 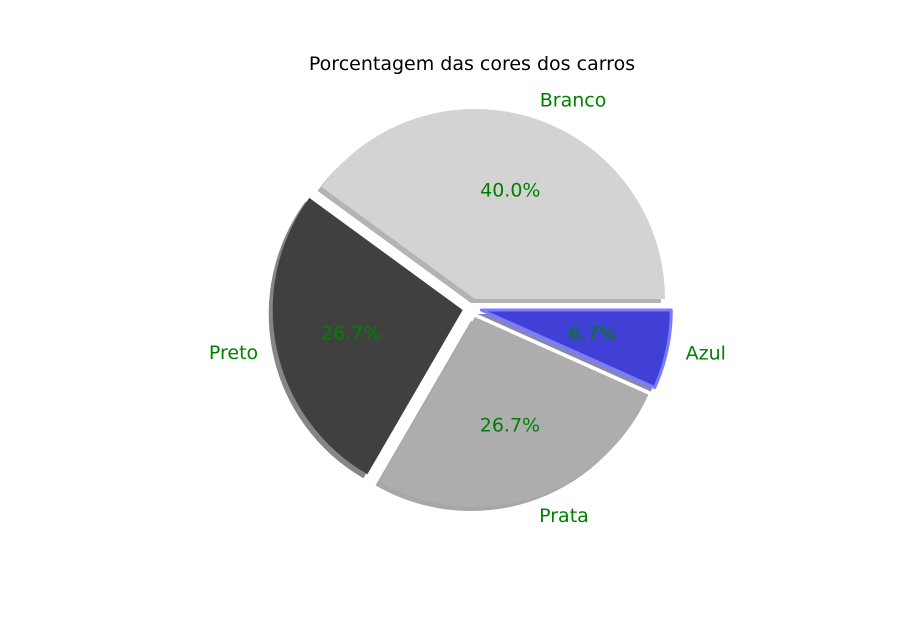 I want to click on pct-label-azul: 6.7%, so click(x=593, y=334).